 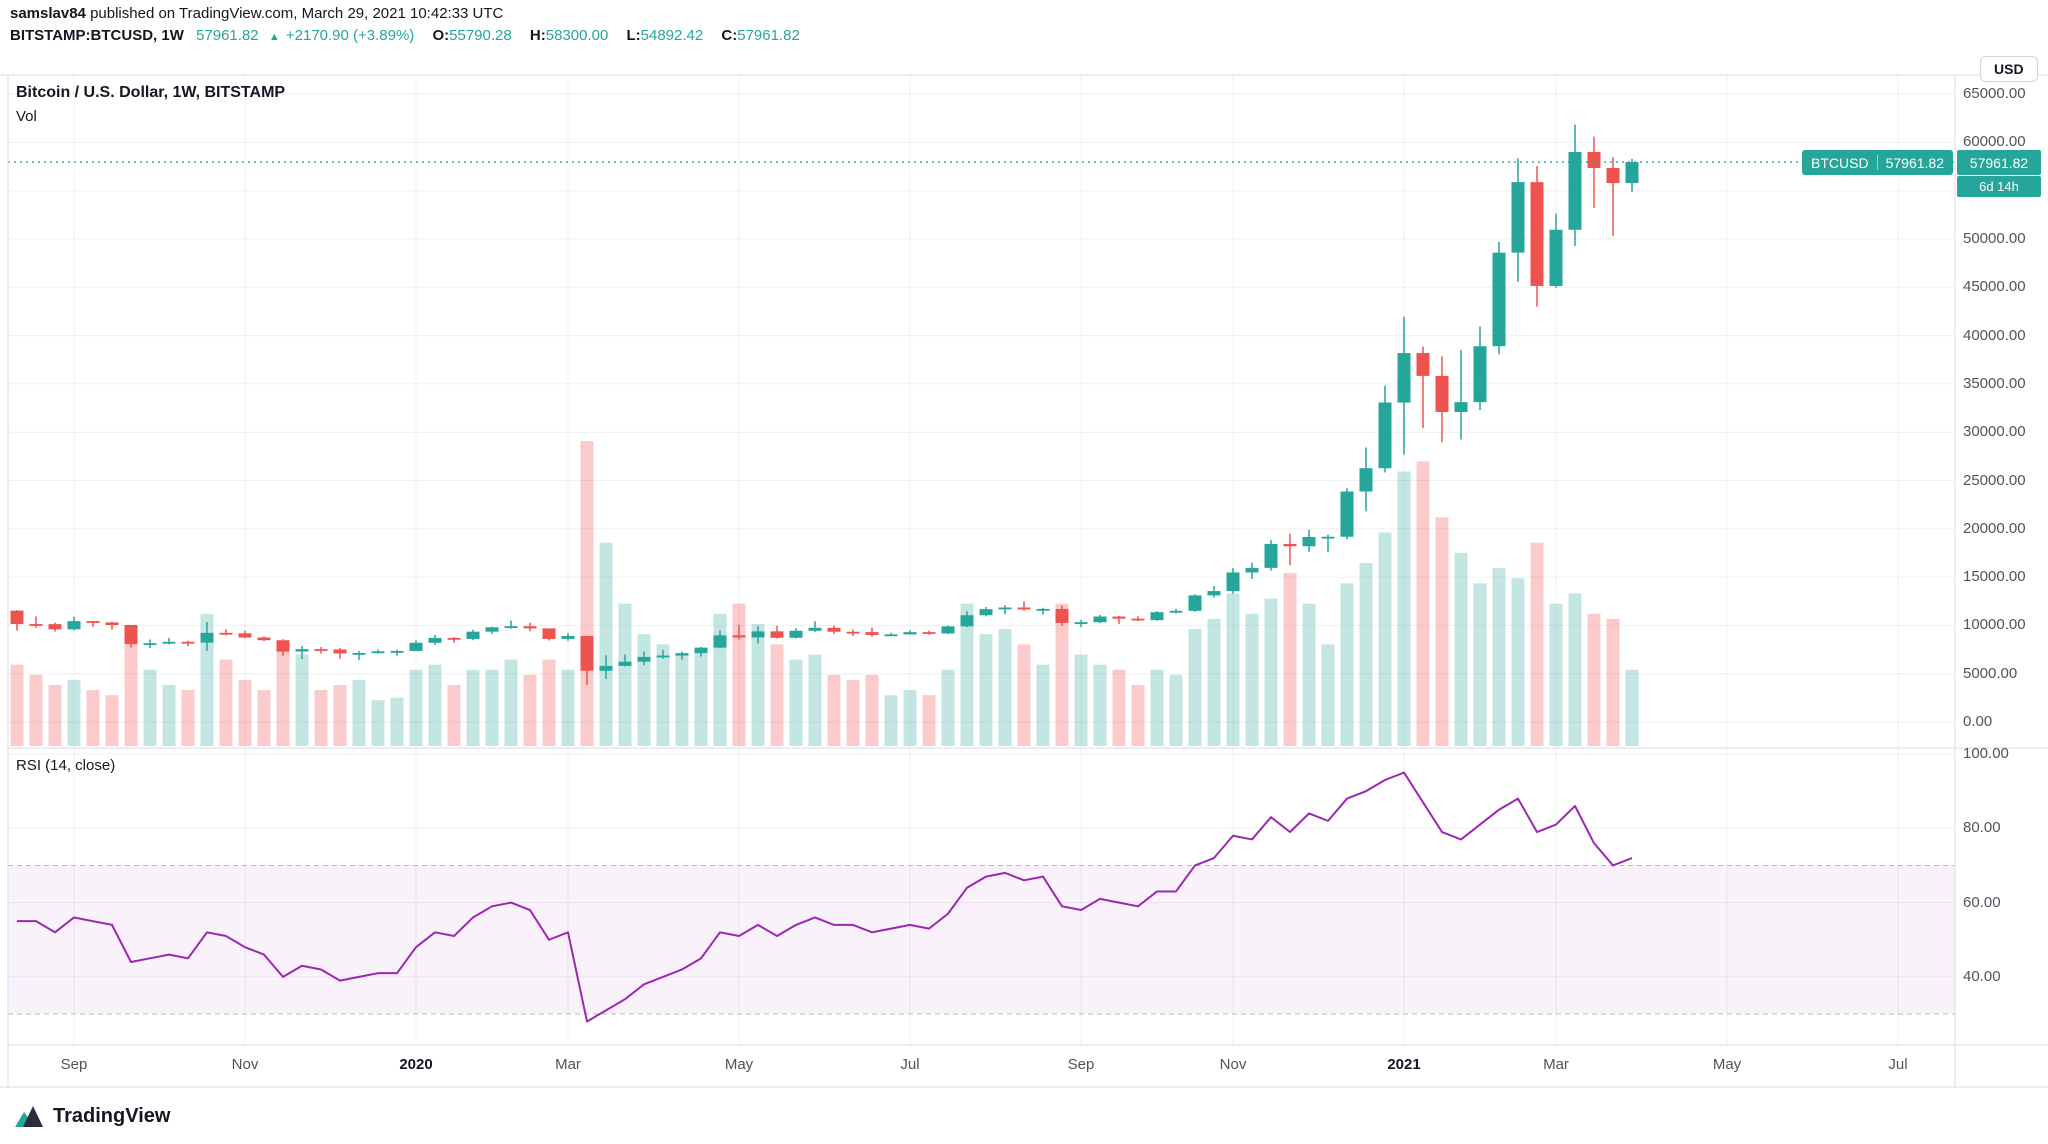 What do you see at coordinates (441, 35) in the screenshot?
I see `open-label: O:` at bounding box center [441, 35].